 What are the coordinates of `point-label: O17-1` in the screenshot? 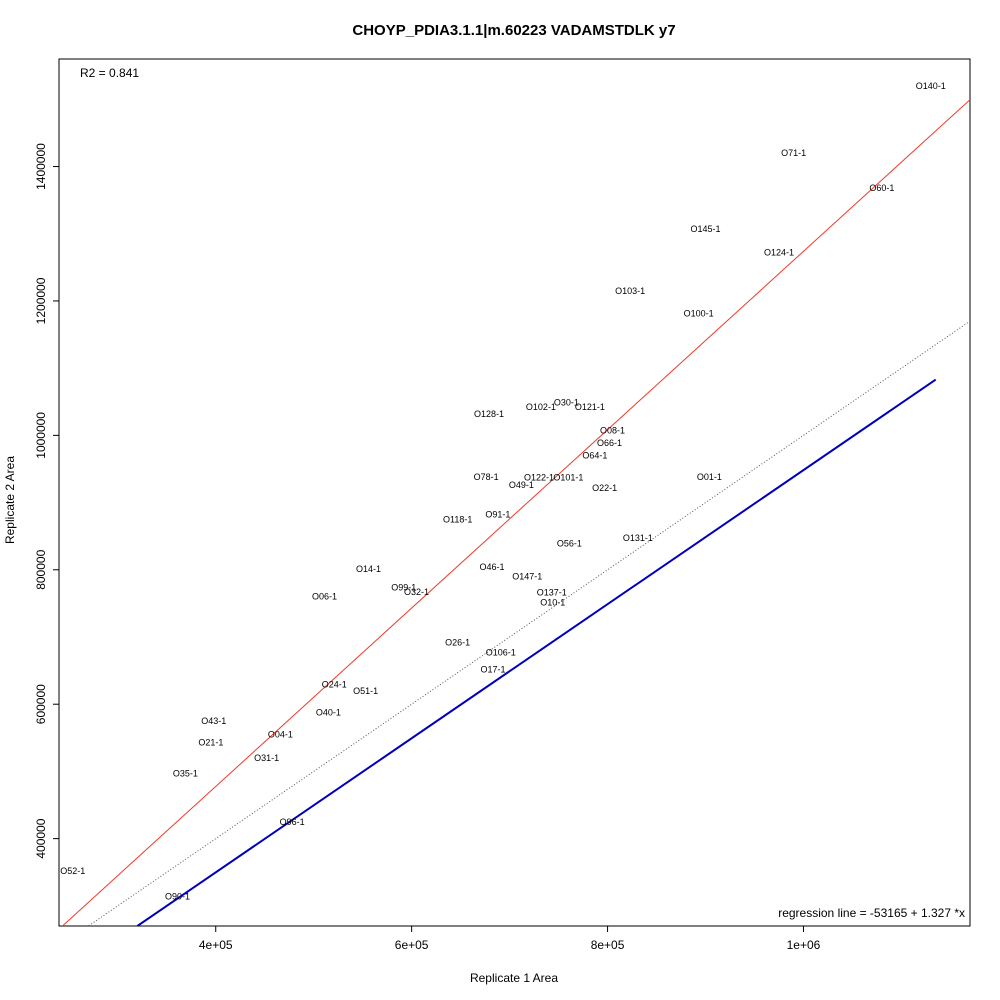 It's located at (492, 669).